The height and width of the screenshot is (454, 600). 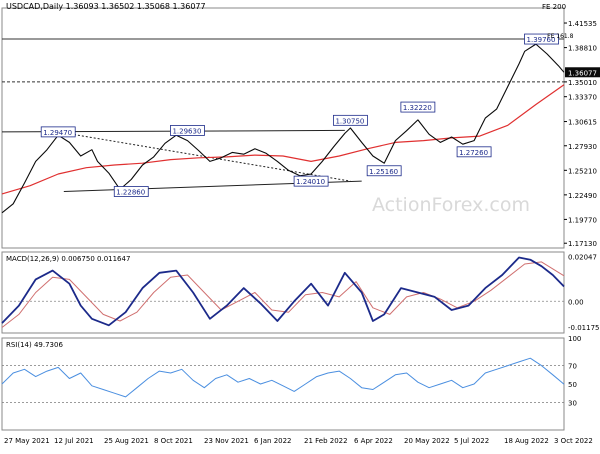 I want to click on fe-200-label: FE 200, so click(x=554, y=7).